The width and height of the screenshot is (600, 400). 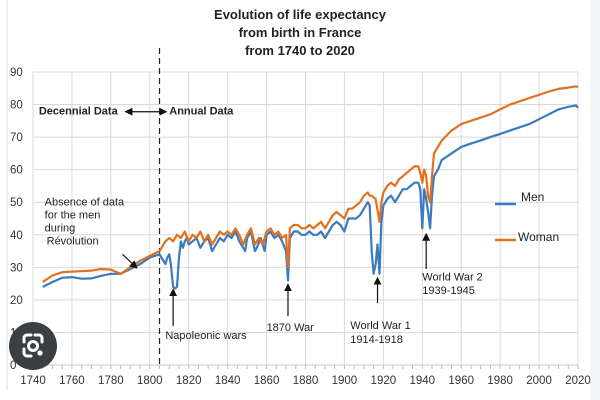 What do you see at coordinates (16, 203) in the screenshot?
I see `y-tick-label: 50` at bounding box center [16, 203].